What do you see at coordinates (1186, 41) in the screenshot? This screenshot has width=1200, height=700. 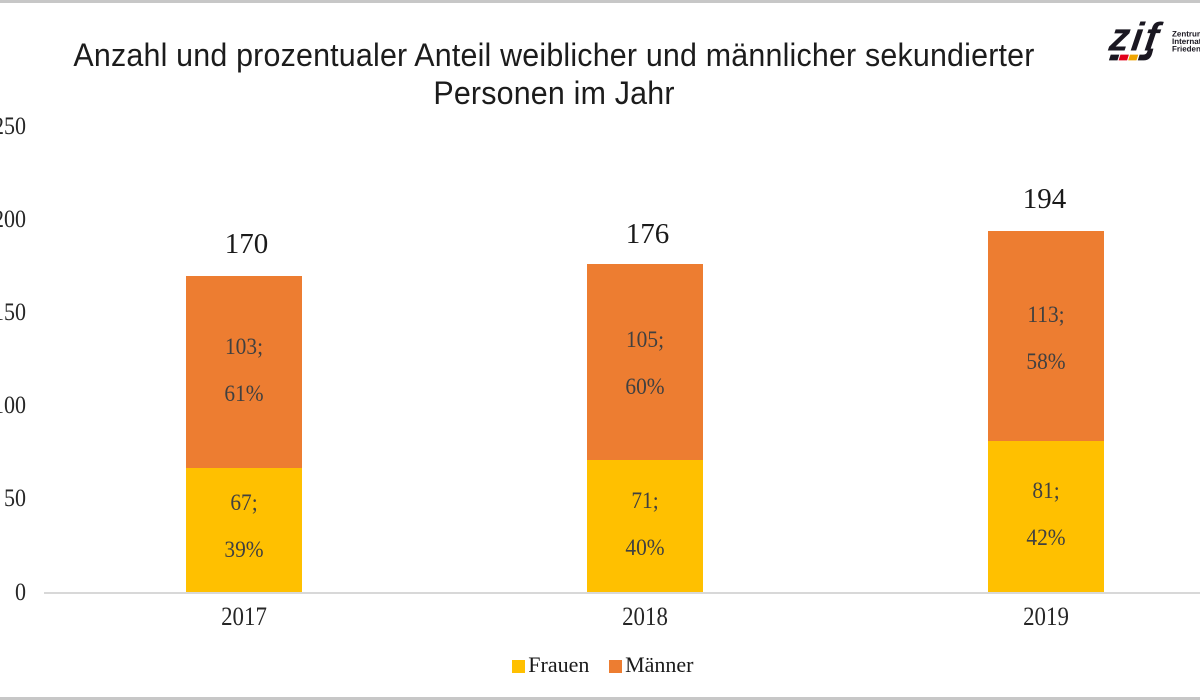 I see `svg-text: Internationale` at bounding box center [1186, 41].